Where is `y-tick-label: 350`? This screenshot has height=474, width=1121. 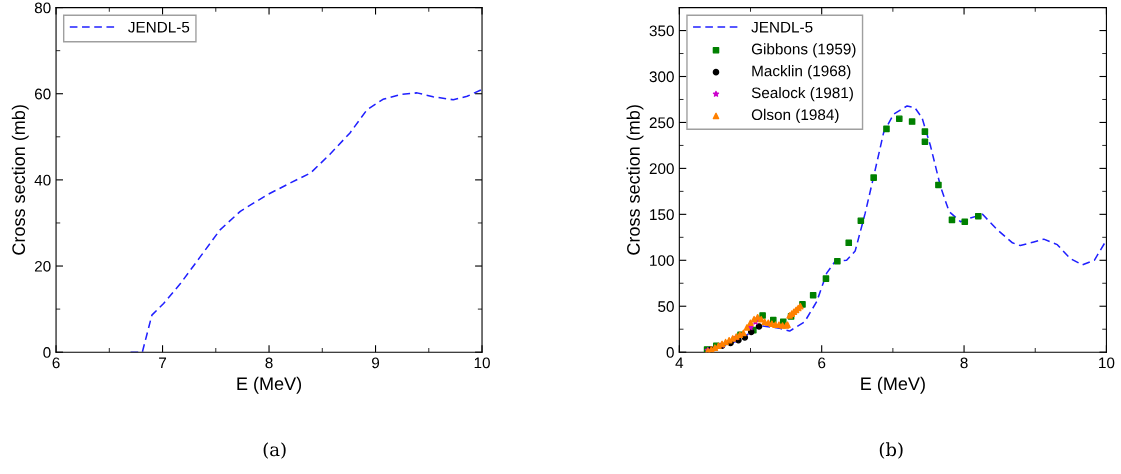 y-tick-label: 350 is located at coordinates (661, 31).